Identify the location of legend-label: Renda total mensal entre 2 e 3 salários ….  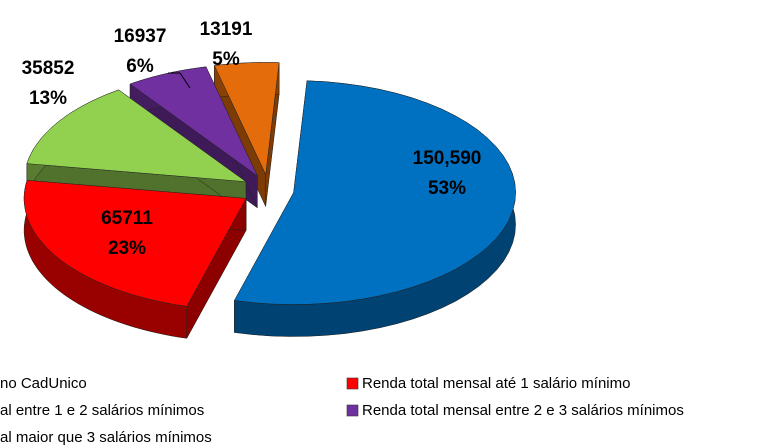
(523, 410).